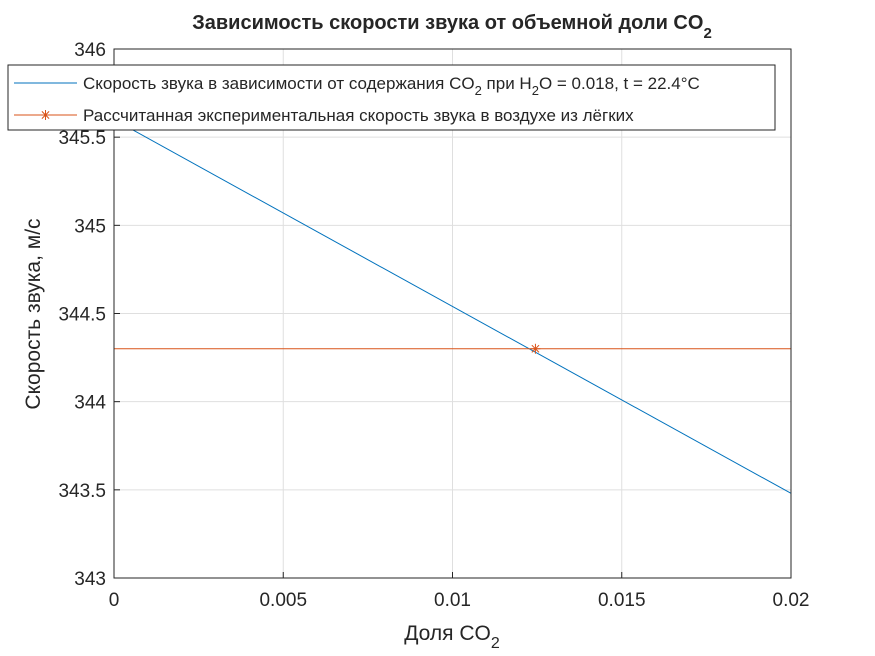 This screenshot has height=656, width=875. I want to click on x-tick-label: 0.01, so click(452, 600).